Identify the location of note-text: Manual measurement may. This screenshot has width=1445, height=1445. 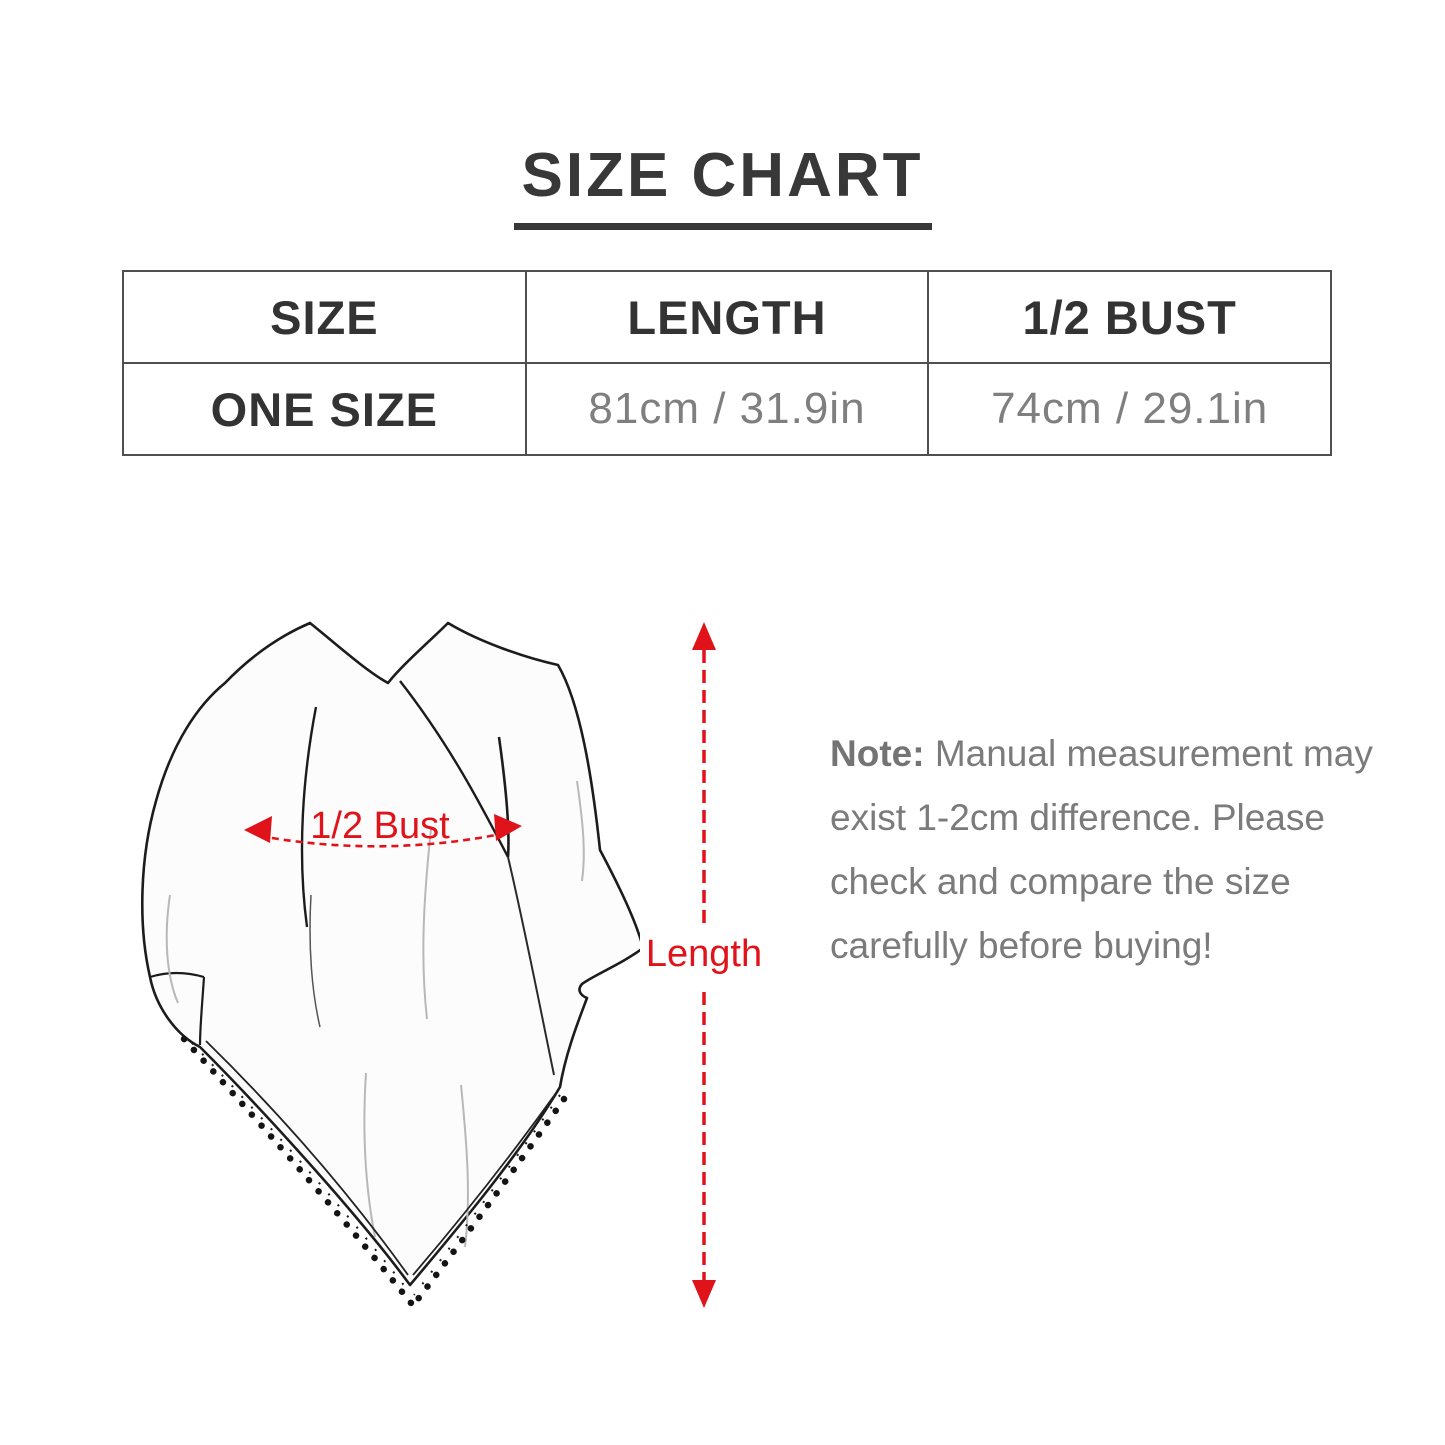
(1153, 753).